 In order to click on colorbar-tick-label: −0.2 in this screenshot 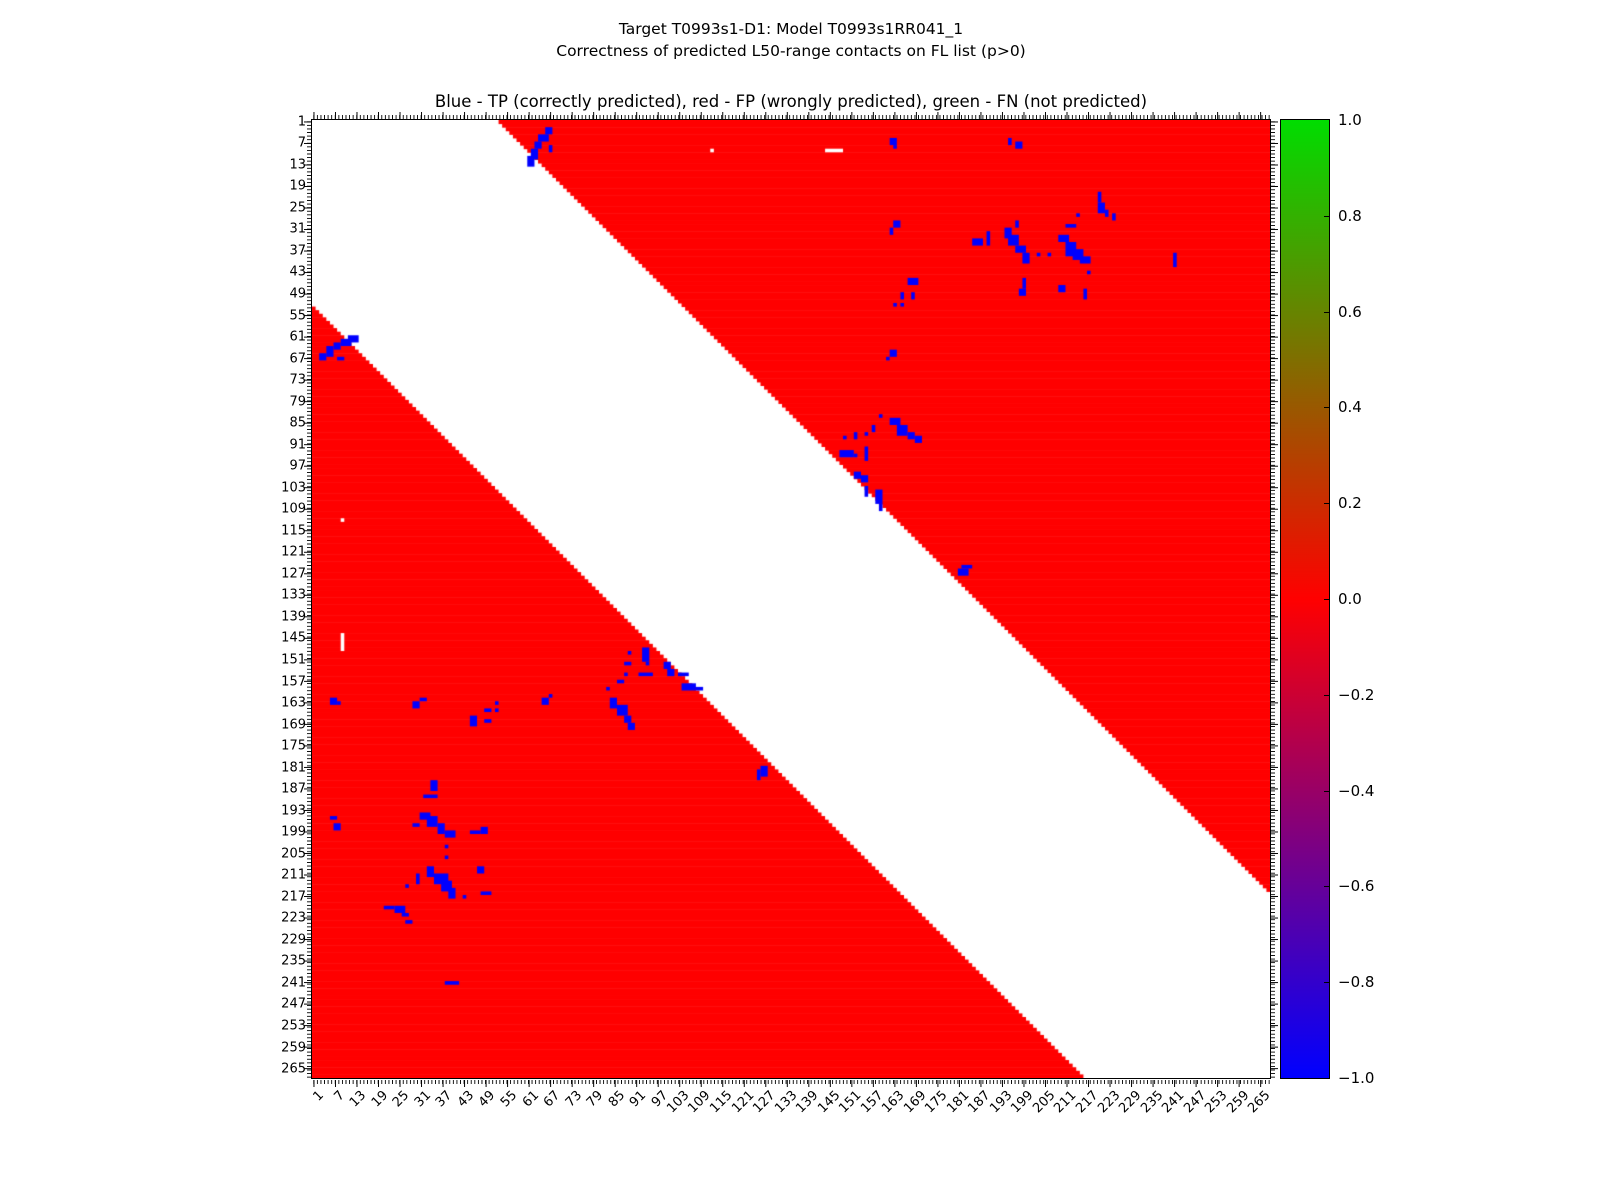, I will do `click(1356, 694)`.